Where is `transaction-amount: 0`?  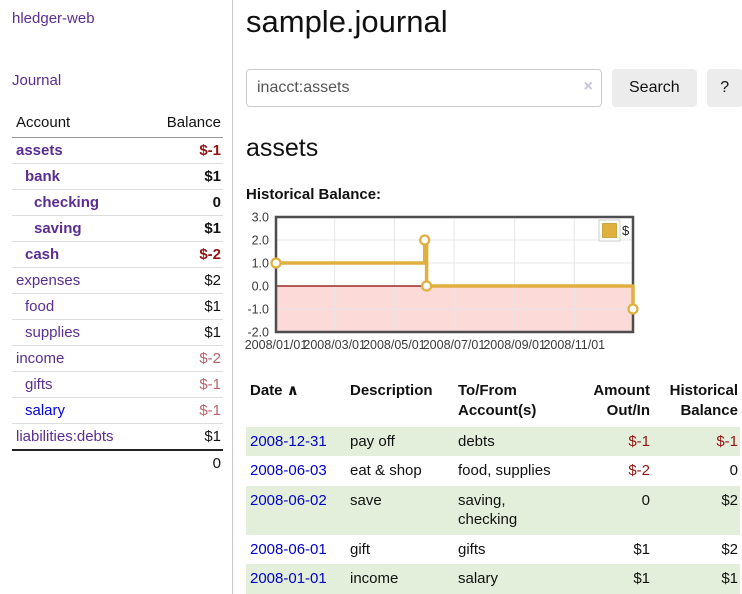 transaction-amount: 0 is located at coordinates (645, 500).